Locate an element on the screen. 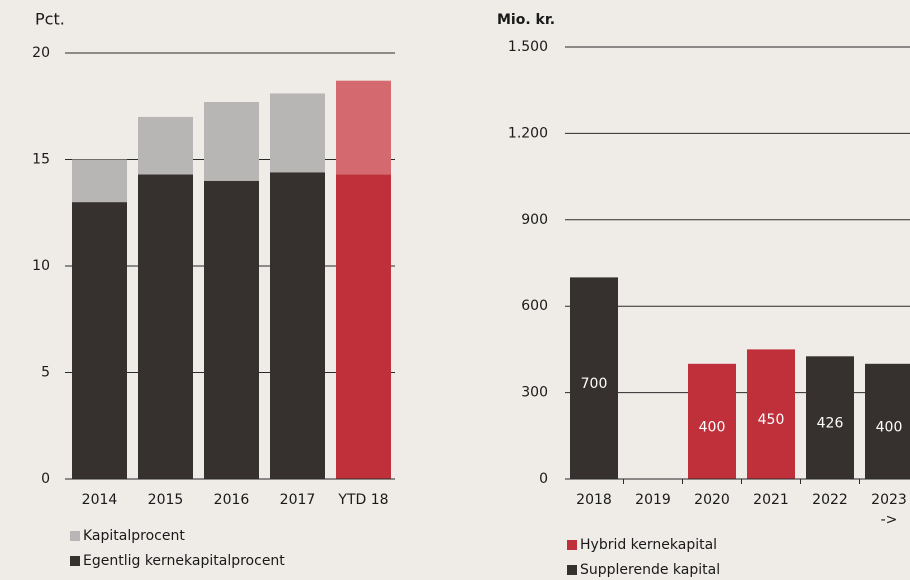  legend-label: Hybrid kernekapital is located at coordinates (648, 545).